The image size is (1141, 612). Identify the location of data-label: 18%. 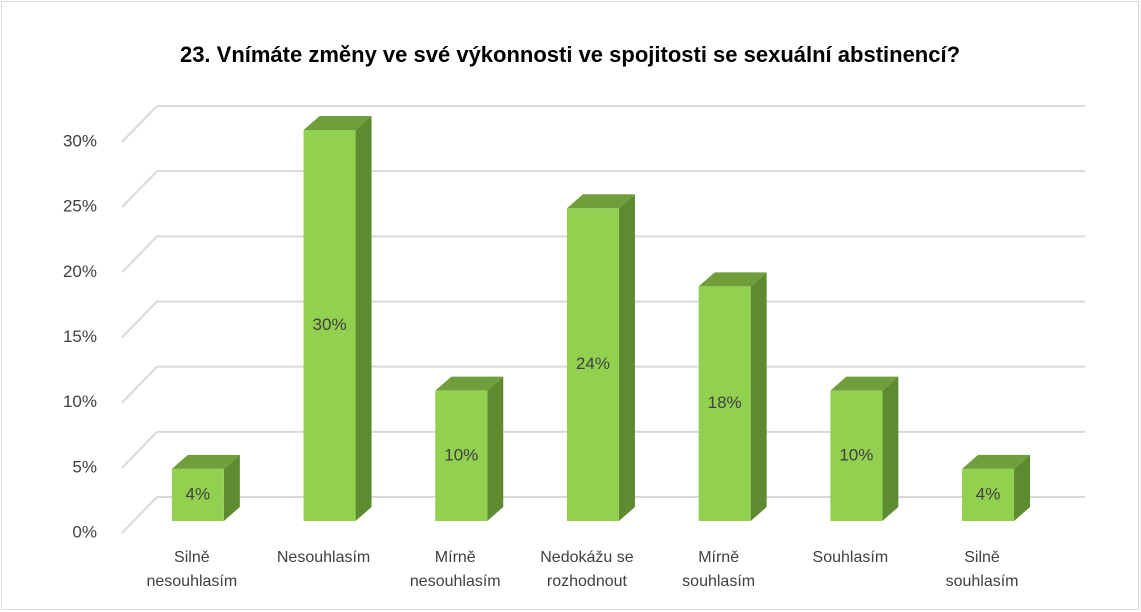
(725, 402).